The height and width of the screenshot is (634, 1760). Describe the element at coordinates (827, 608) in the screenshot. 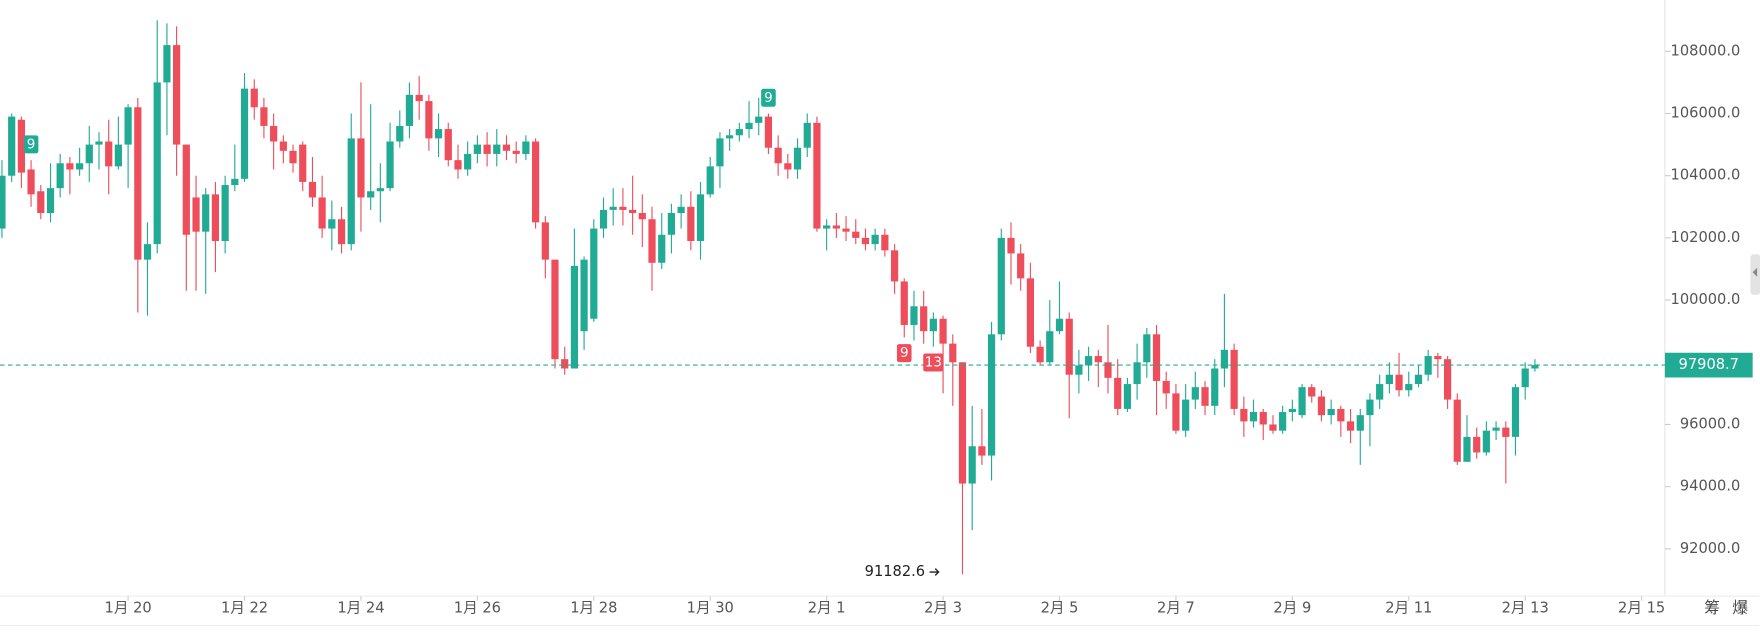

I see `x-tick-label: 2月 1` at that location.